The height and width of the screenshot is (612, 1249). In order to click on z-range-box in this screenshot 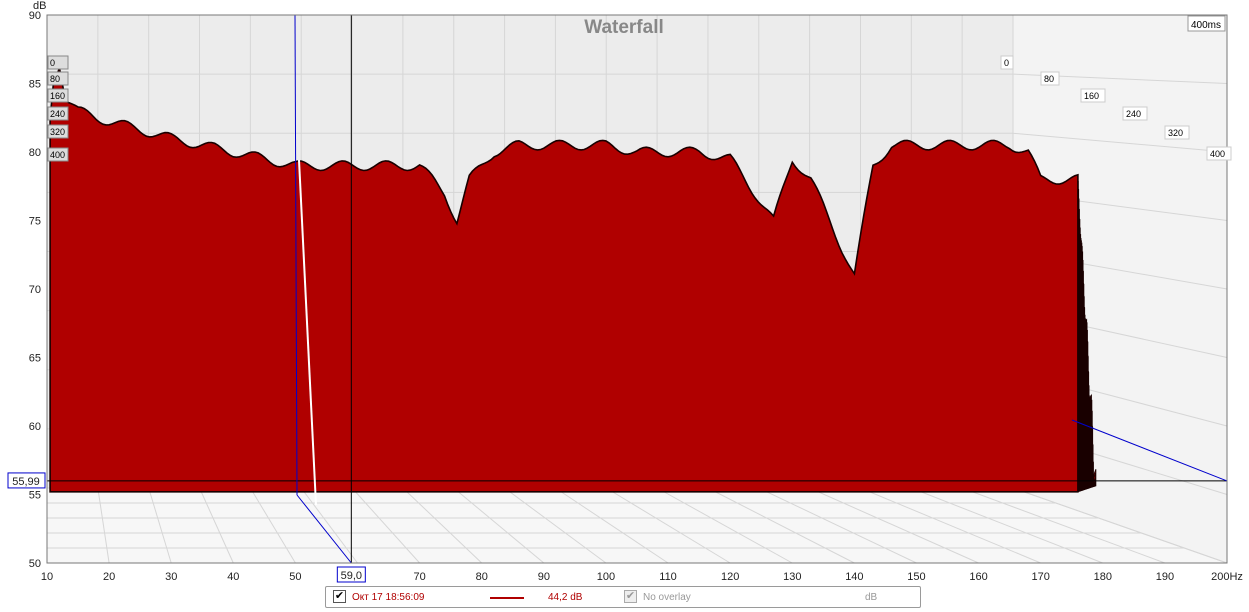, I will do `click(1206, 23)`.